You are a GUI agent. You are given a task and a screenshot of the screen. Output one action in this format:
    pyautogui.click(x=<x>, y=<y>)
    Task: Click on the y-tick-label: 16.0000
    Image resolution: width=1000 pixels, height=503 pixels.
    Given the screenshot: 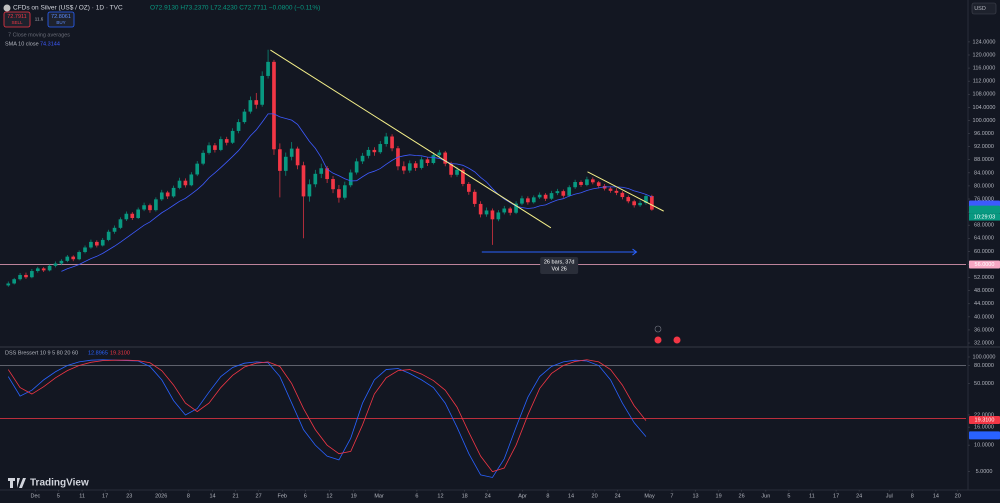 What is the action you would take?
    pyautogui.click(x=984, y=428)
    